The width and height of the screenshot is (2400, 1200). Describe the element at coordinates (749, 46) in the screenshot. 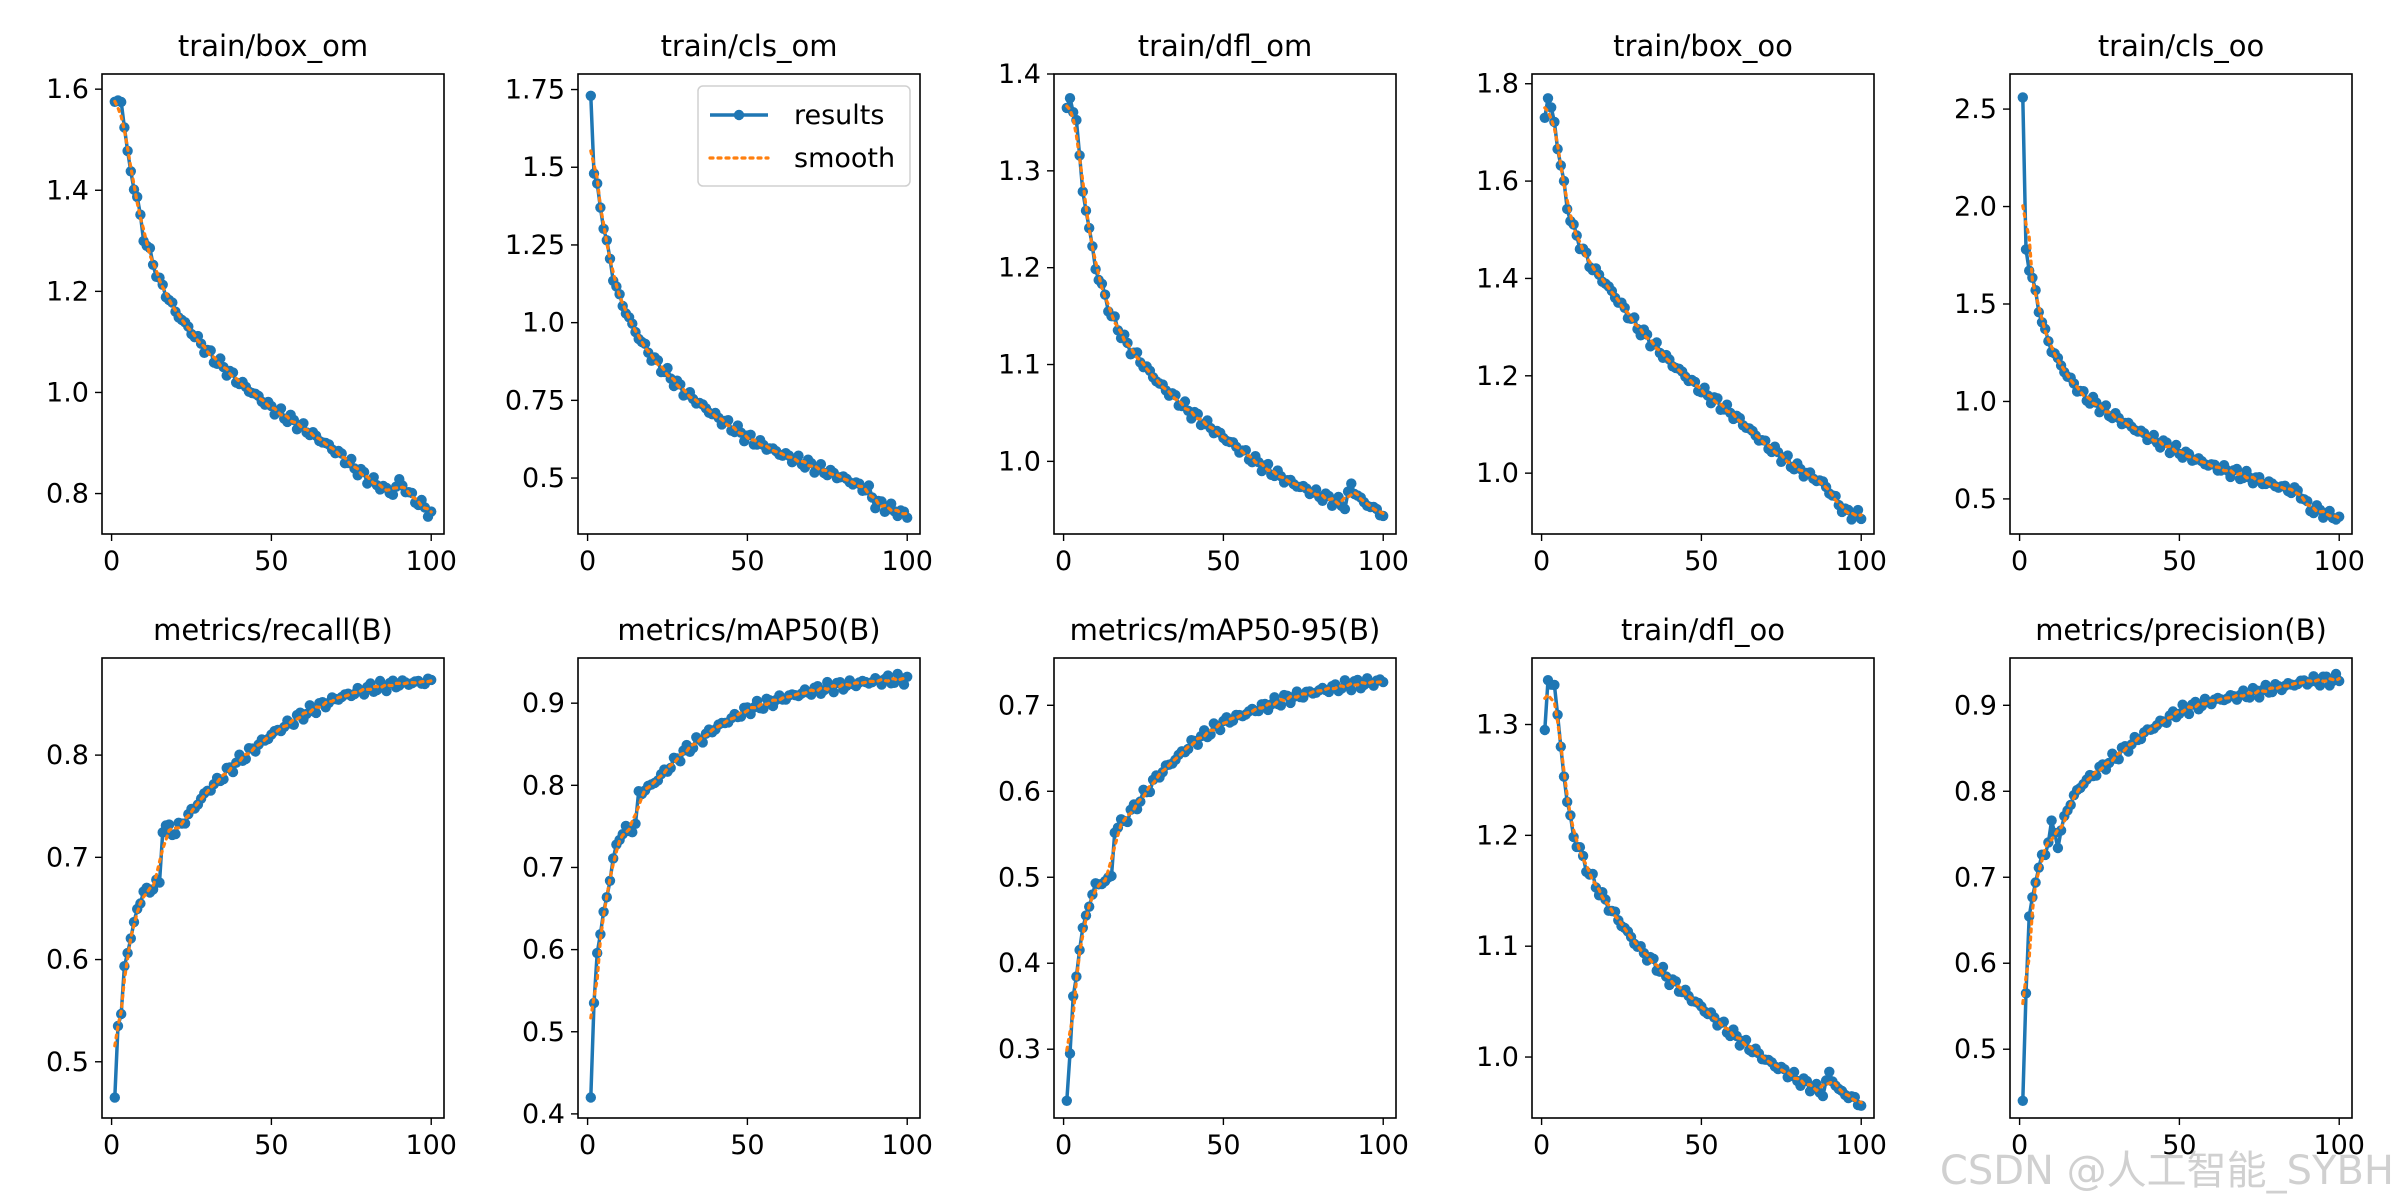

I see `subplot-title: train/cls_om` at that location.